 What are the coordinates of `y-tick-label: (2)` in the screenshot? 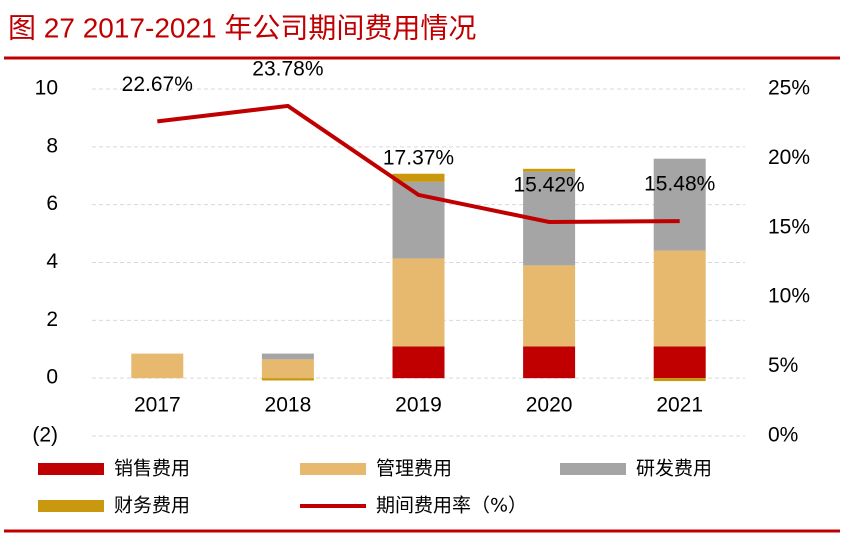 It's located at (45, 435).